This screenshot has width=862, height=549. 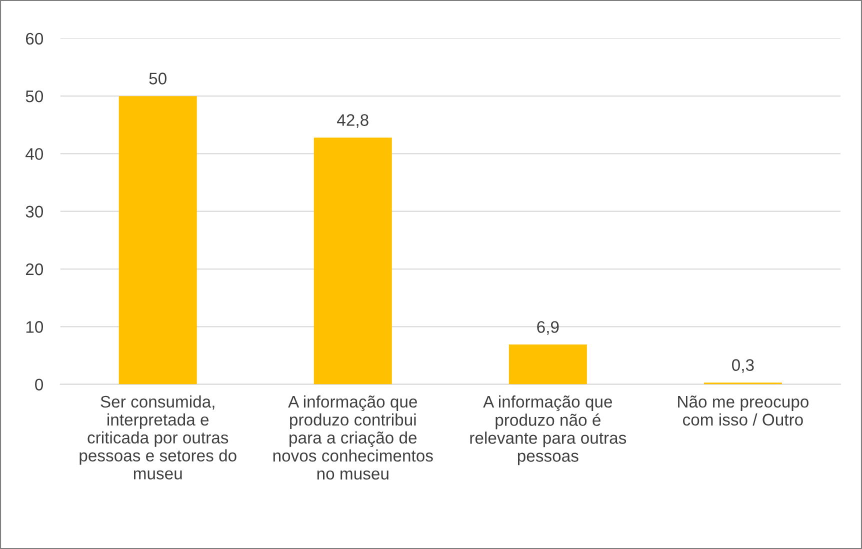 What do you see at coordinates (353, 437) in the screenshot?
I see `x-tick-label: A informação que produzo contribui para a criação de novos conhecimentos no museu` at bounding box center [353, 437].